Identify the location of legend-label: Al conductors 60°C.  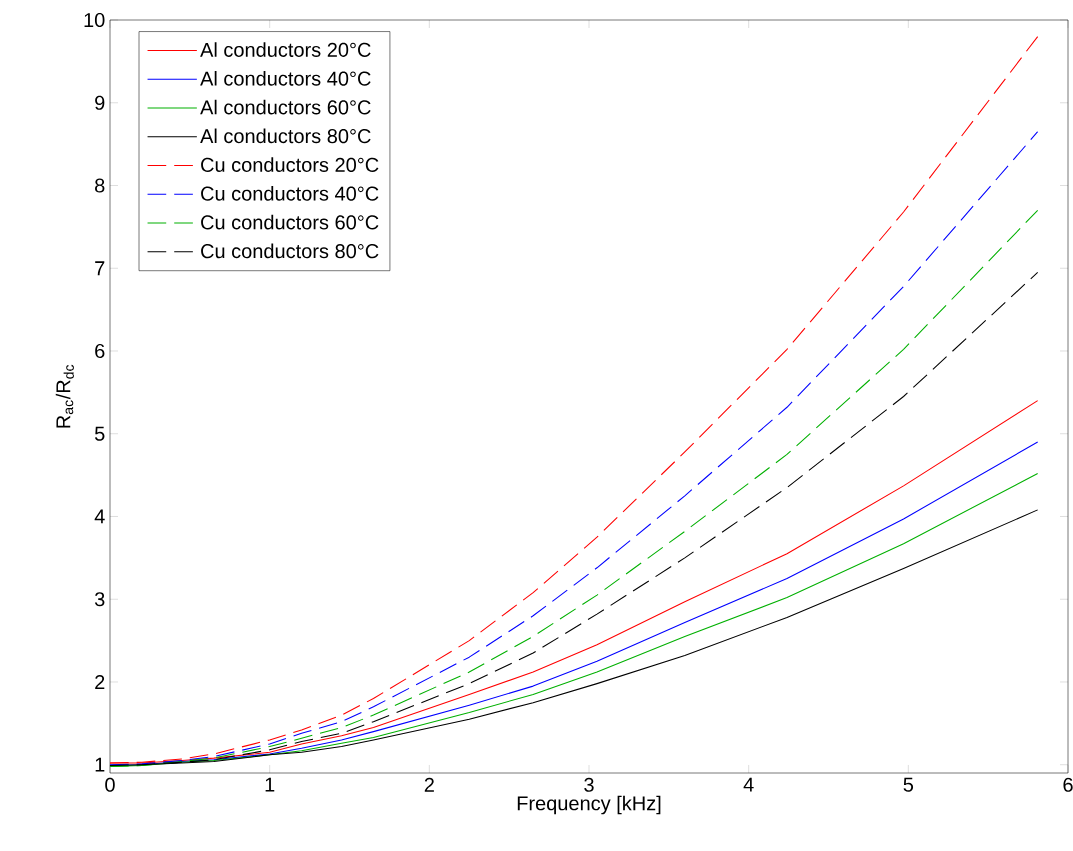
(285, 107).